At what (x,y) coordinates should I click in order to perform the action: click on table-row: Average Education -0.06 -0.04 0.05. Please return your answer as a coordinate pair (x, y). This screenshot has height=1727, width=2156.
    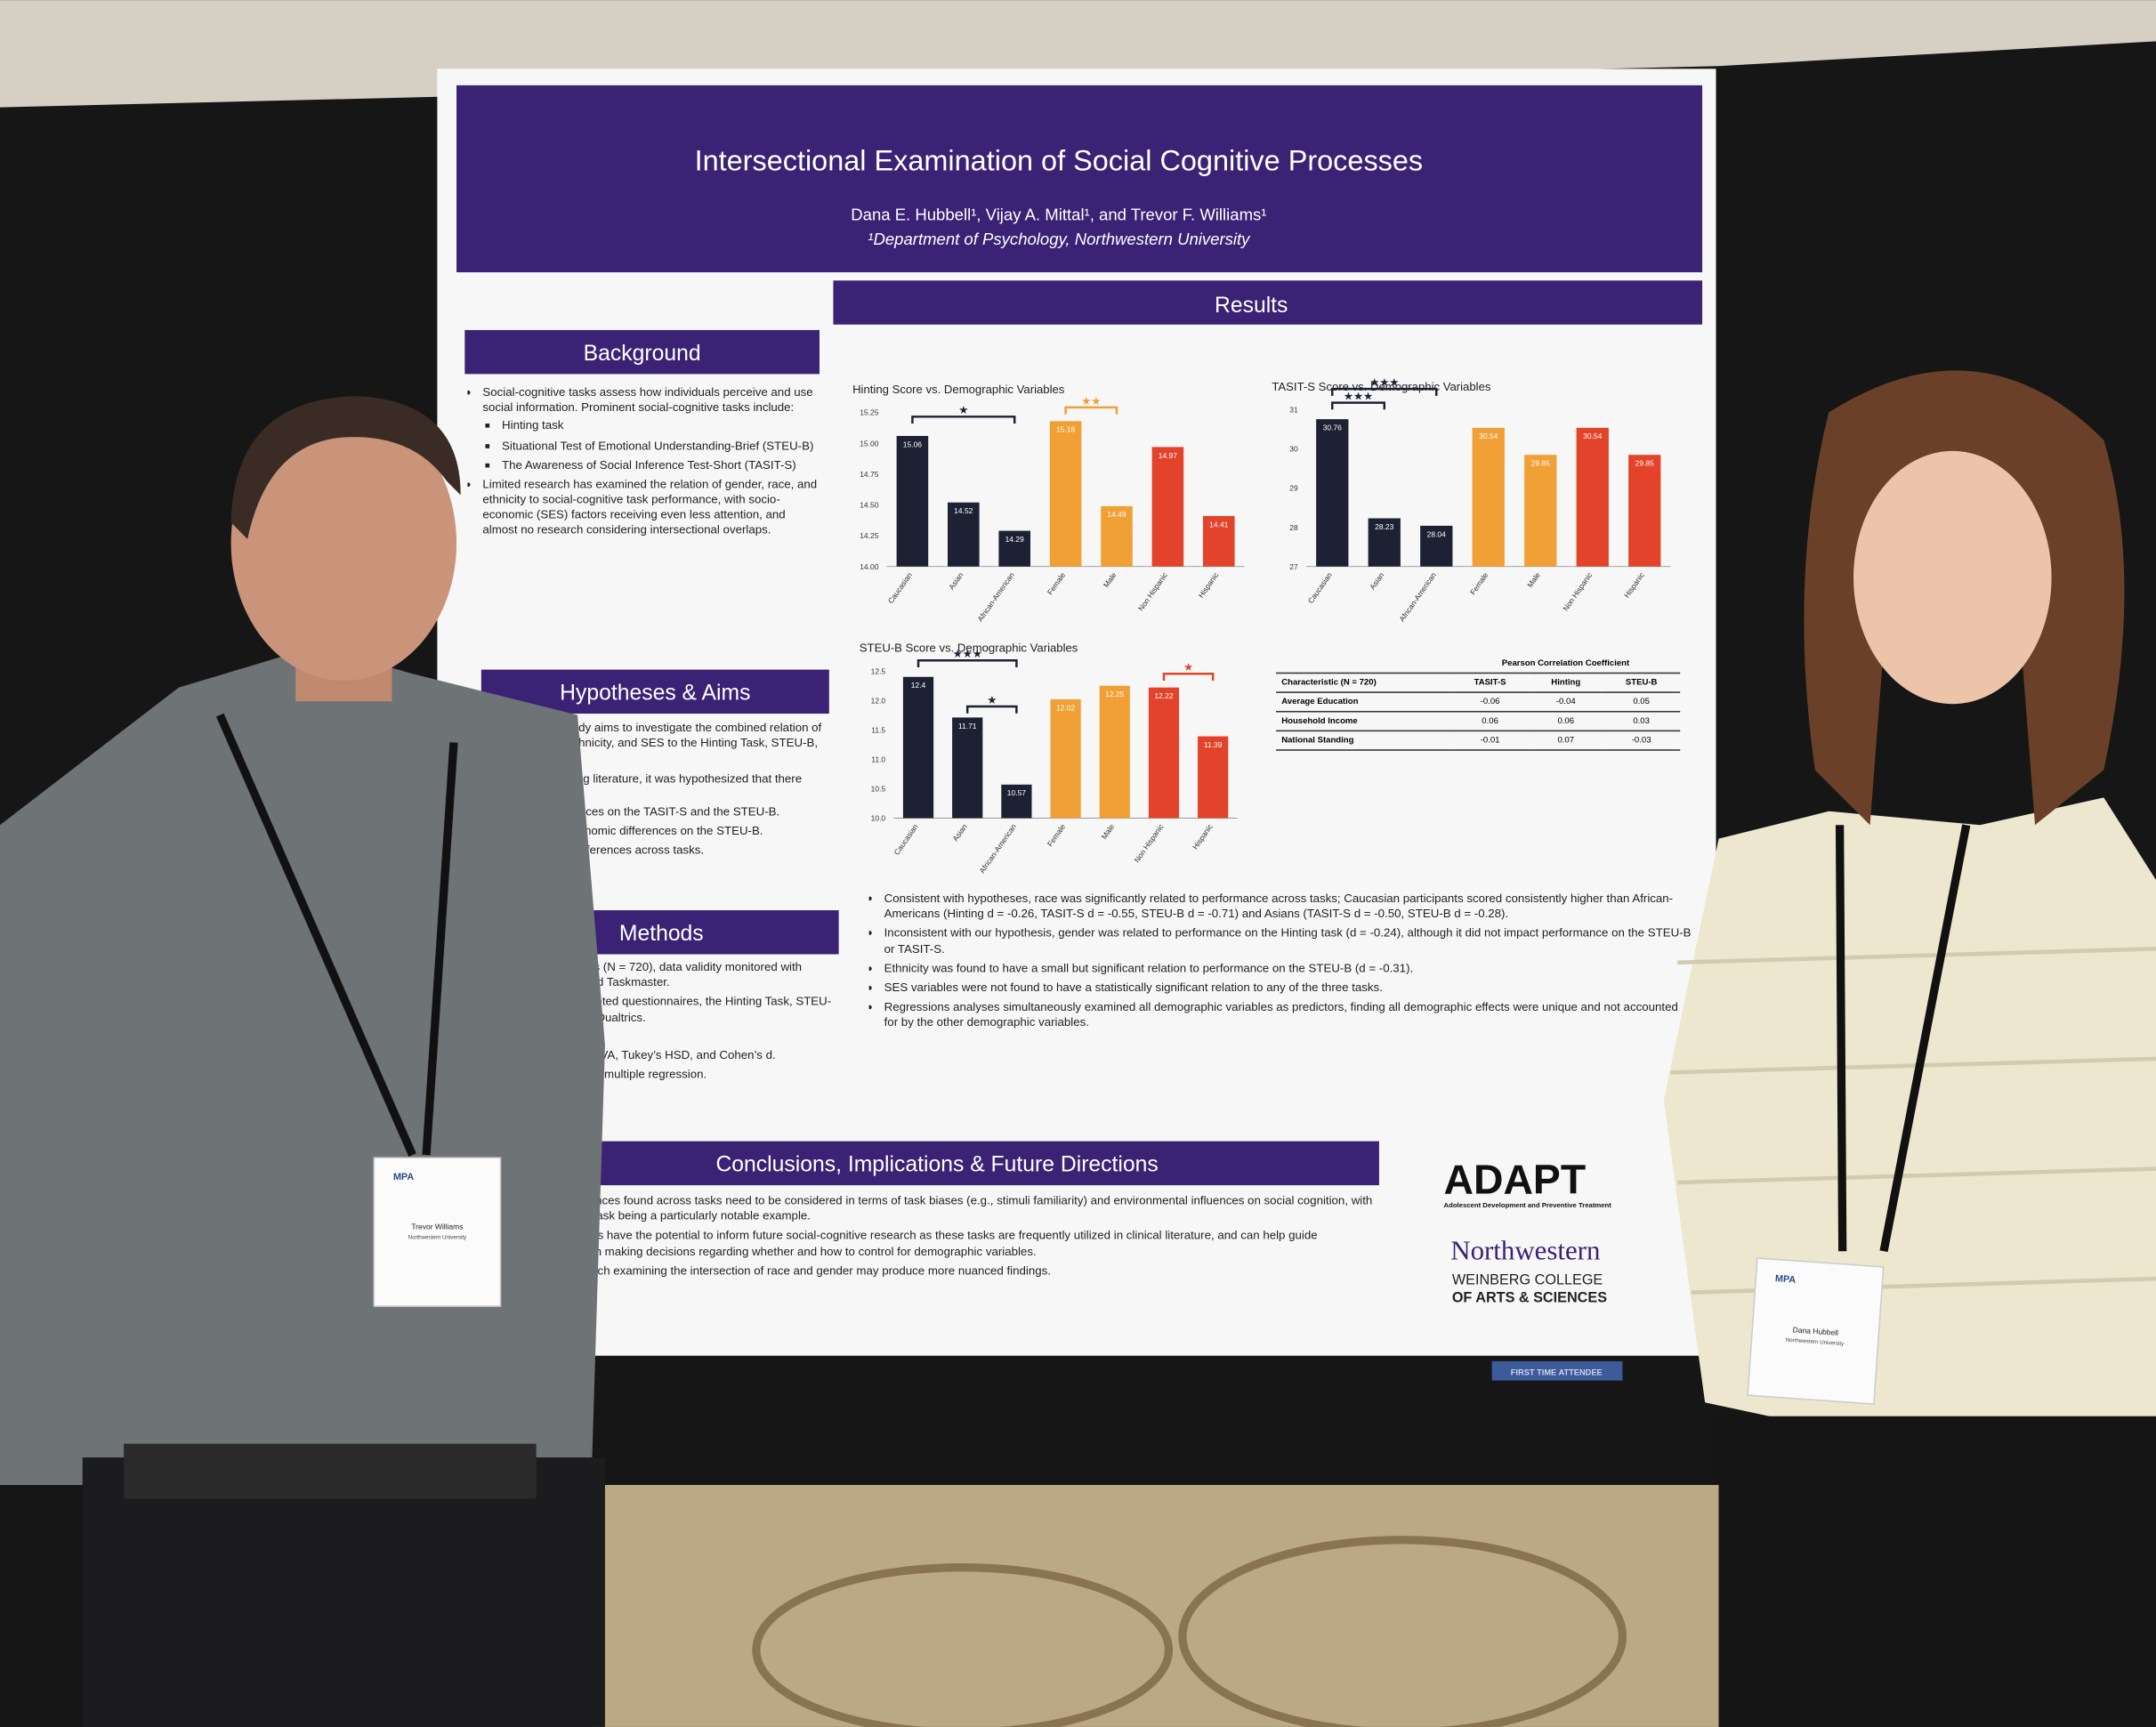
    Looking at the image, I should click on (1479, 703).